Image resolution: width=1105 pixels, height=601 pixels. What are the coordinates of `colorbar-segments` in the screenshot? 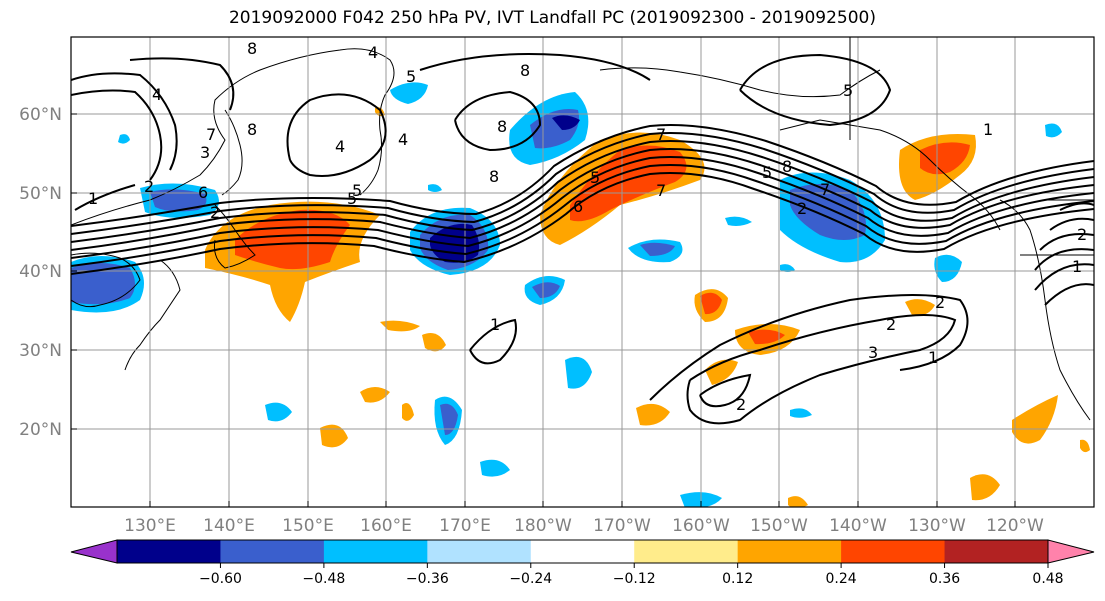 It's located at (582, 551).